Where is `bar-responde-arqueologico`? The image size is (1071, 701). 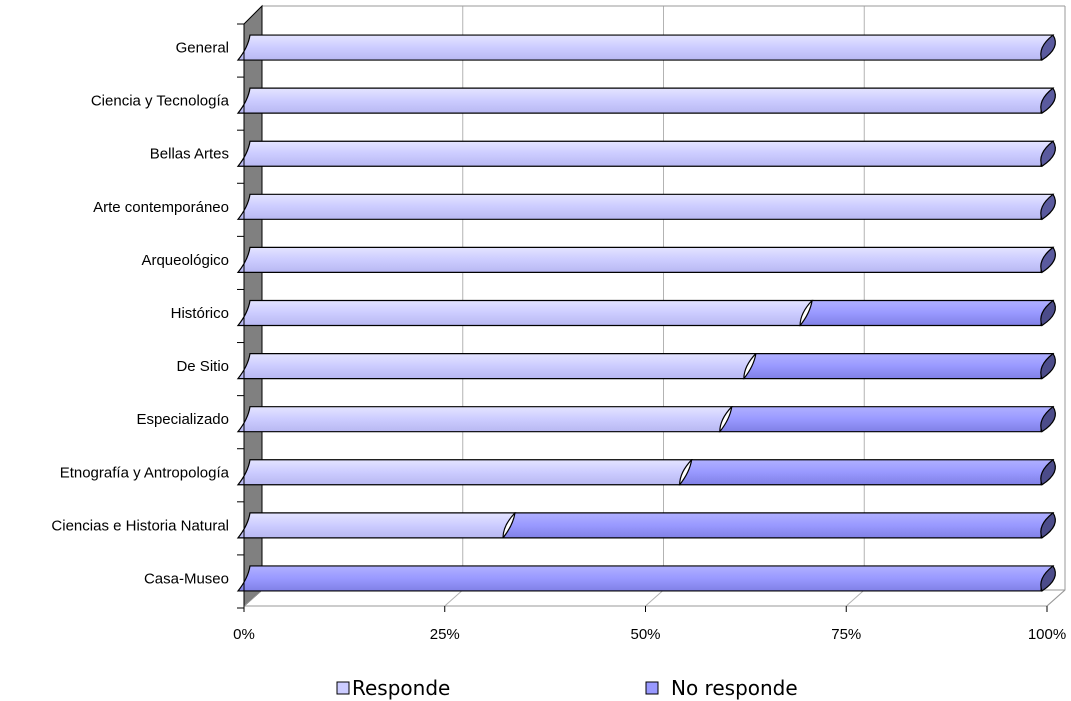
bar-responde-arqueologico is located at coordinates (645, 260).